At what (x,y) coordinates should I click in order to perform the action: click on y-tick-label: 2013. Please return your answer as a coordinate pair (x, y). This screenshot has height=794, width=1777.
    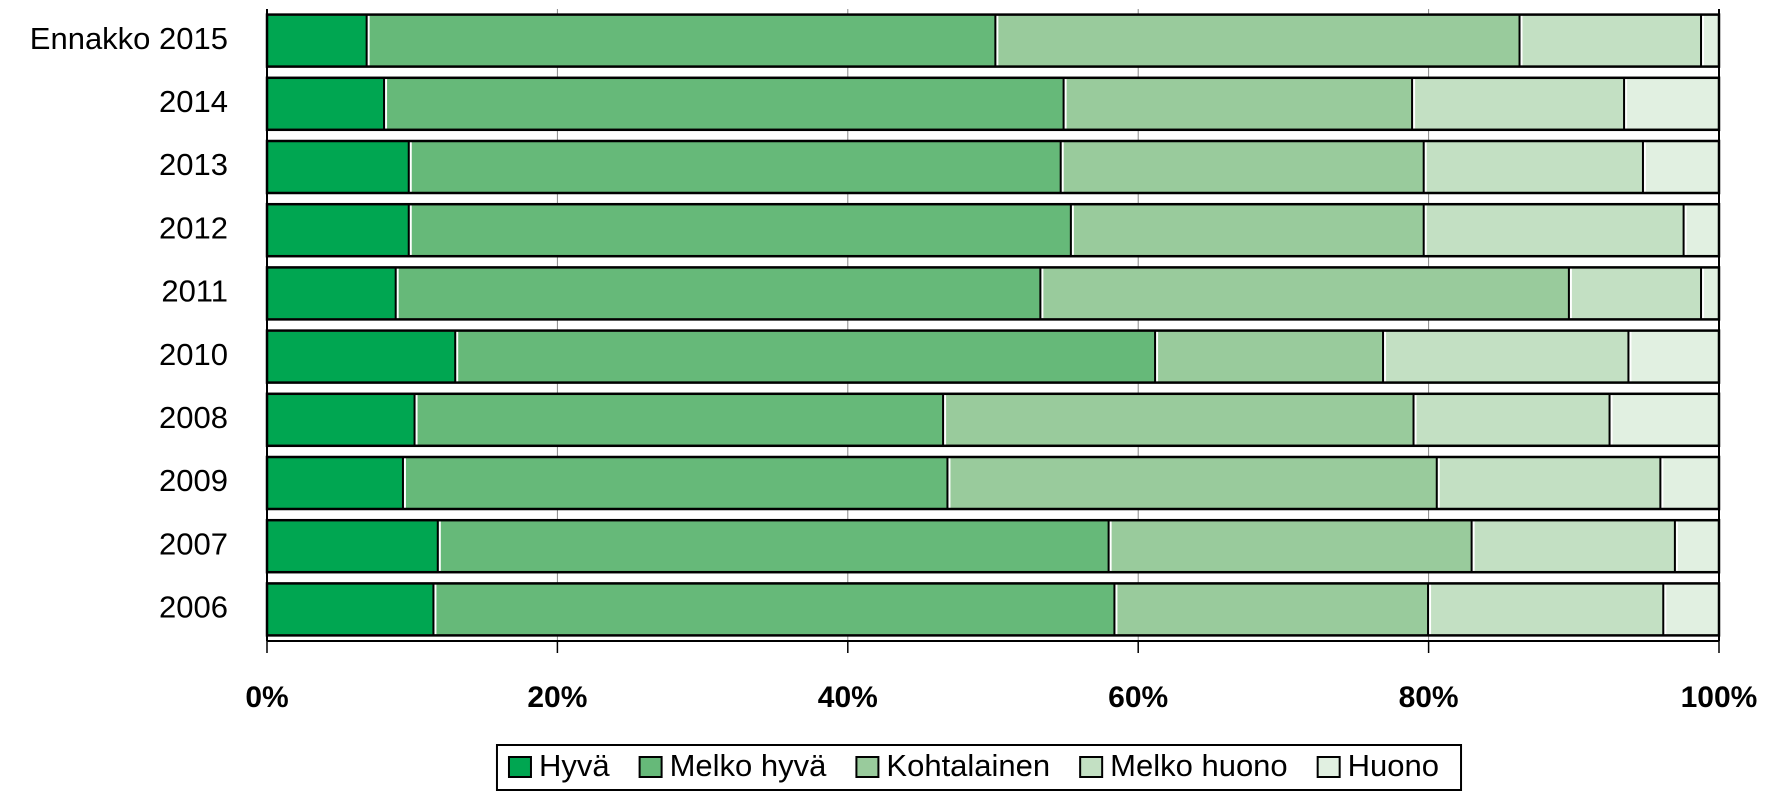
    Looking at the image, I should click on (193, 164).